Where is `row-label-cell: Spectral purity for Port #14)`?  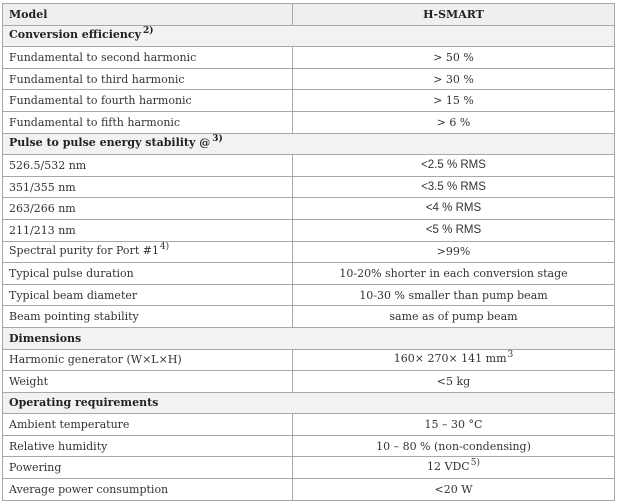 row-label-cell: Spectral purity for Port #14) is located at coordinates (147, 252).